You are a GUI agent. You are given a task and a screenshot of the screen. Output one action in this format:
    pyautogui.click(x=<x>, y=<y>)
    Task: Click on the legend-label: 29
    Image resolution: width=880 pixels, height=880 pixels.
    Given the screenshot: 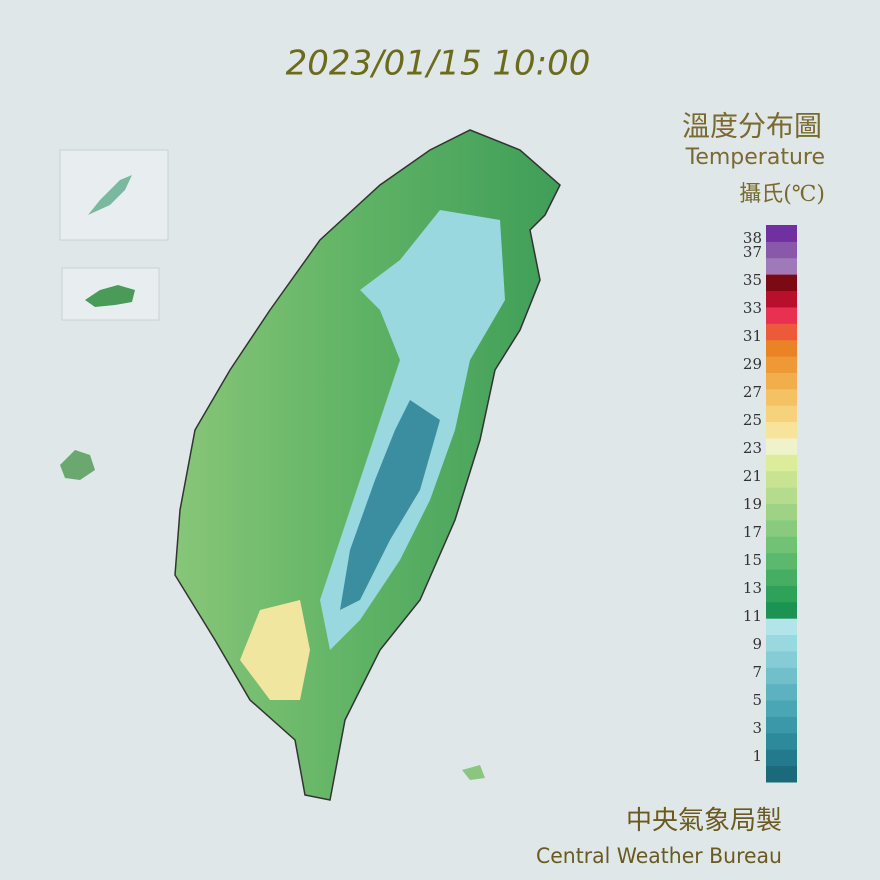 What is the action you would take?
    pyautogui.click(x=752, y=364)
    